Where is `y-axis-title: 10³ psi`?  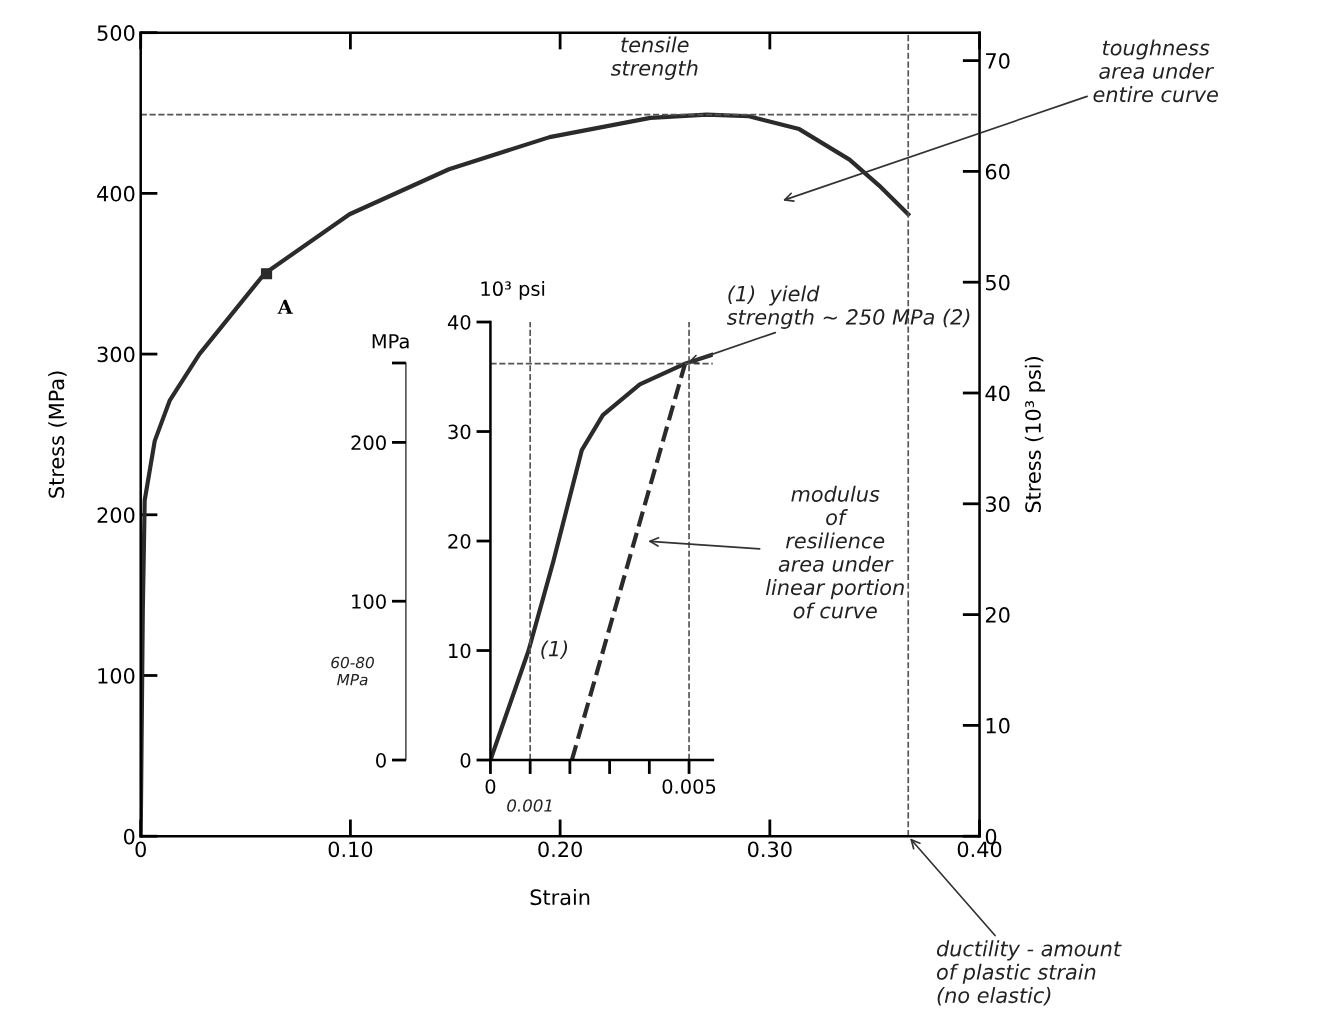 y-axis-title: 10³ psi is located at coordinates (513, 290).